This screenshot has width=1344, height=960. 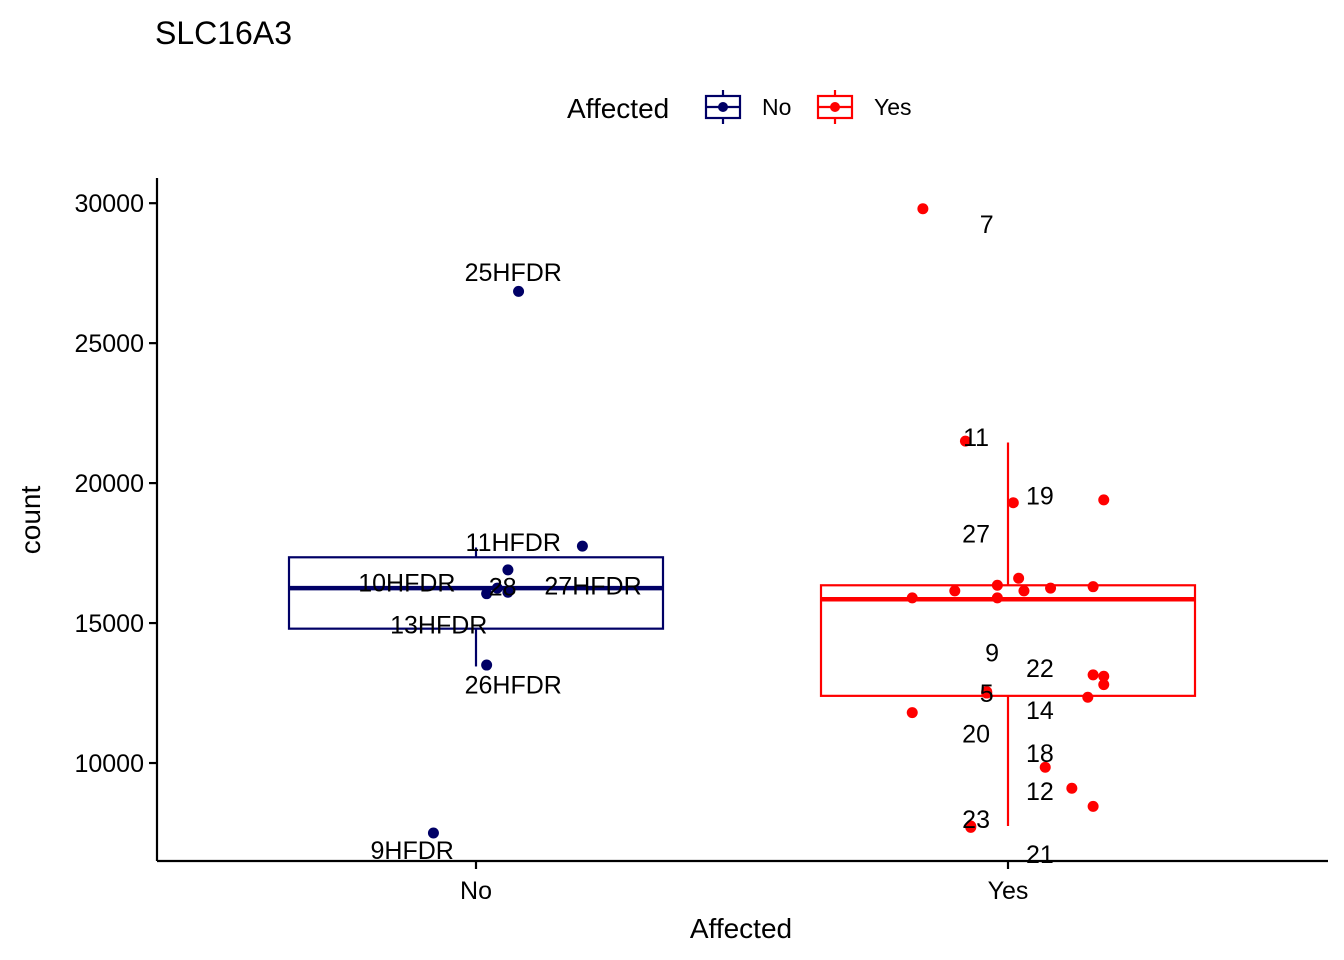 I want to click on point-label: 7, so click(x=987, y=225).